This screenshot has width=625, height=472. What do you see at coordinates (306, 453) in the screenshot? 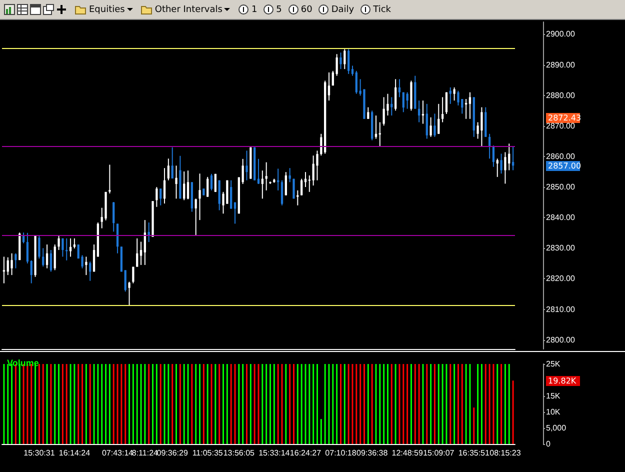
I see `x-tick-label: 16:24:27` at bounding box center [306, 453].